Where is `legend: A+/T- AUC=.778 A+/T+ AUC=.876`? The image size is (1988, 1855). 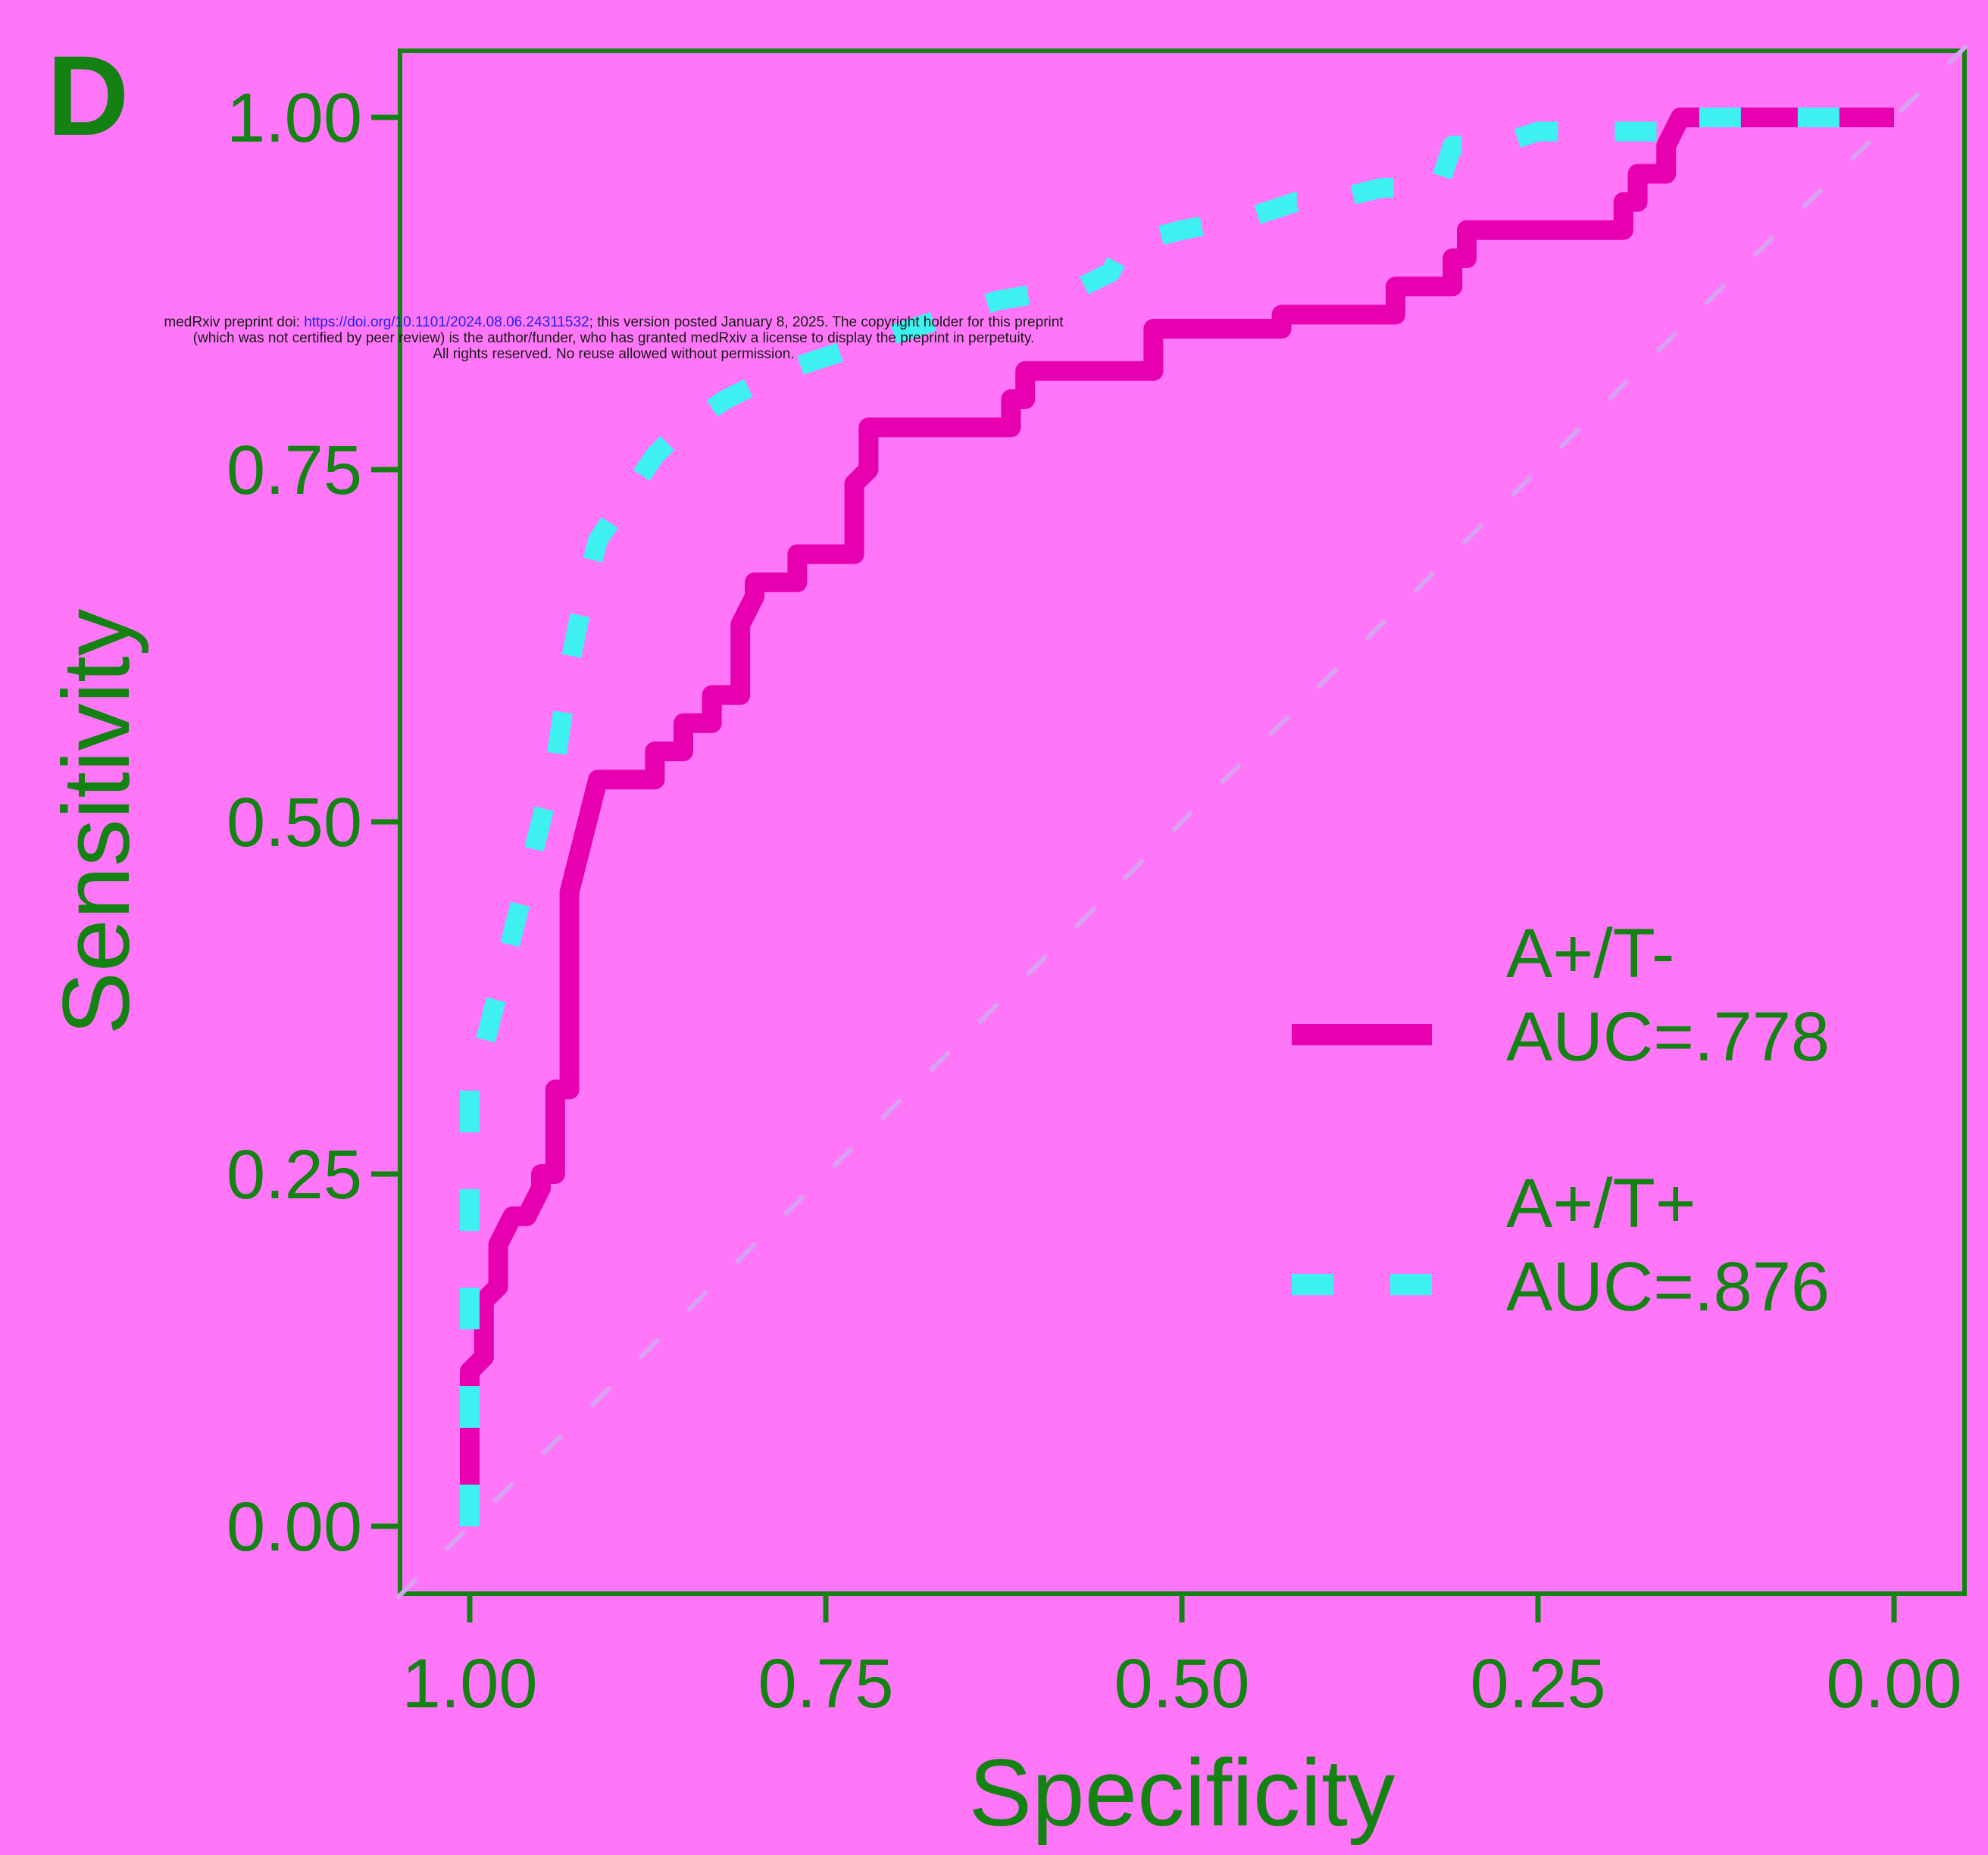 legend: A+/T- AUC=.778 A+/T+ AUC=.876 is located at coordinates (1561, 1120).